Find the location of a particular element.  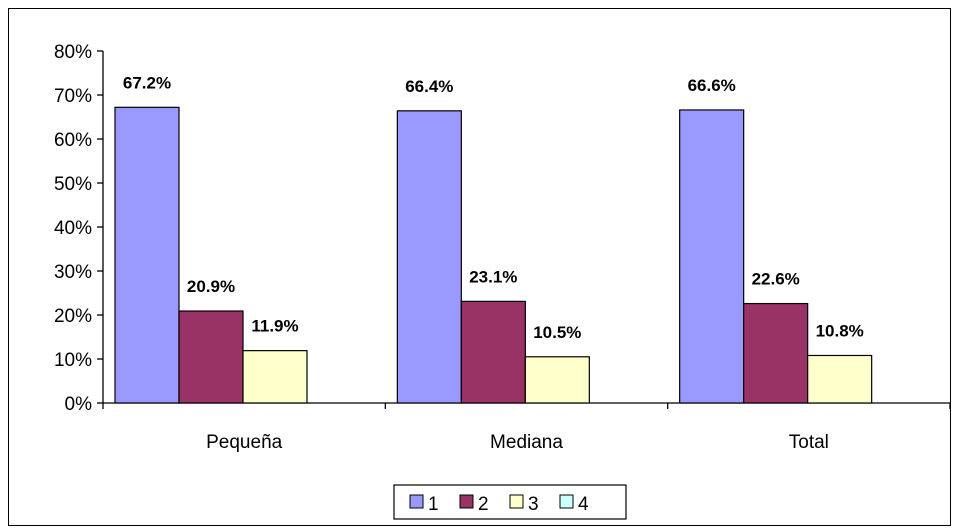

data-label: 20.9% is located at coordinates (211, 286).